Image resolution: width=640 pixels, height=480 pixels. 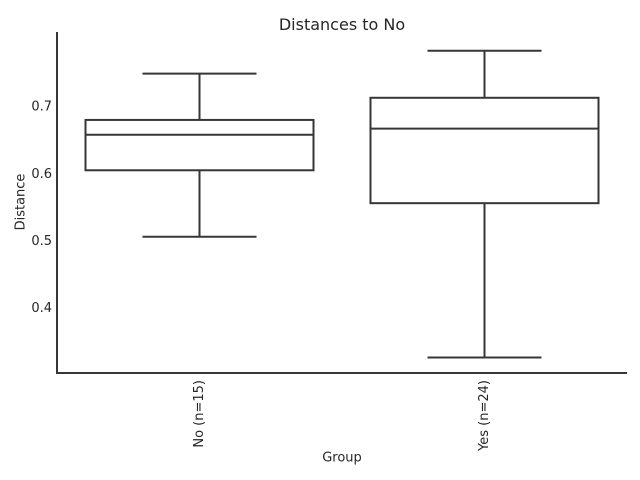 I want to click on chart-title: Distances to No, so click(x=342, y=24).